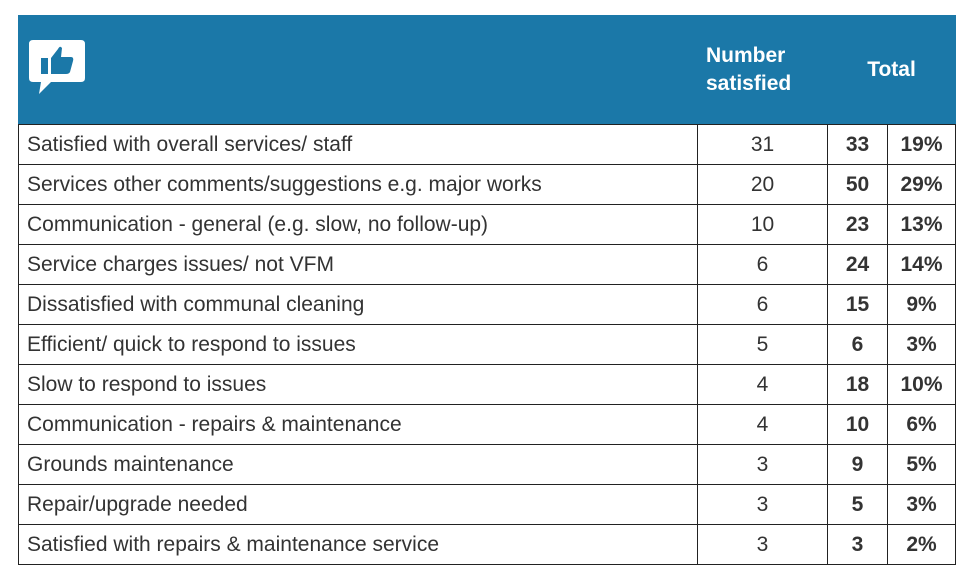 This screenshot has width=957, height=573. What do you see at coordinates (762, 224) in the screenshot?
I see `number-cell: 10` at bounding box center [762, 224].